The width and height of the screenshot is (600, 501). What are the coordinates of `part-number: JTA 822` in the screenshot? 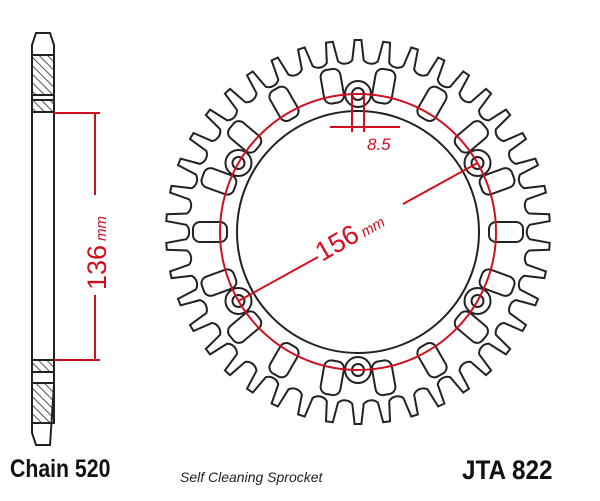 It's located at (507, 470).